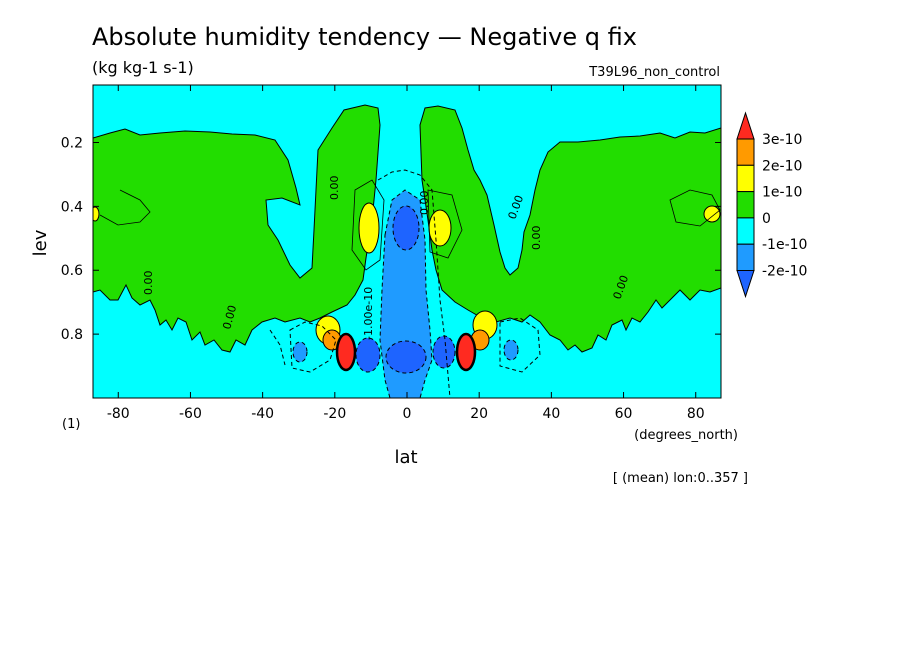 The width and height of the screenshot is (904, 654). What do you see at coordinates (368, 355) in the screenshot?
I see `blue-deep-south` at bounding box center [368, 355].